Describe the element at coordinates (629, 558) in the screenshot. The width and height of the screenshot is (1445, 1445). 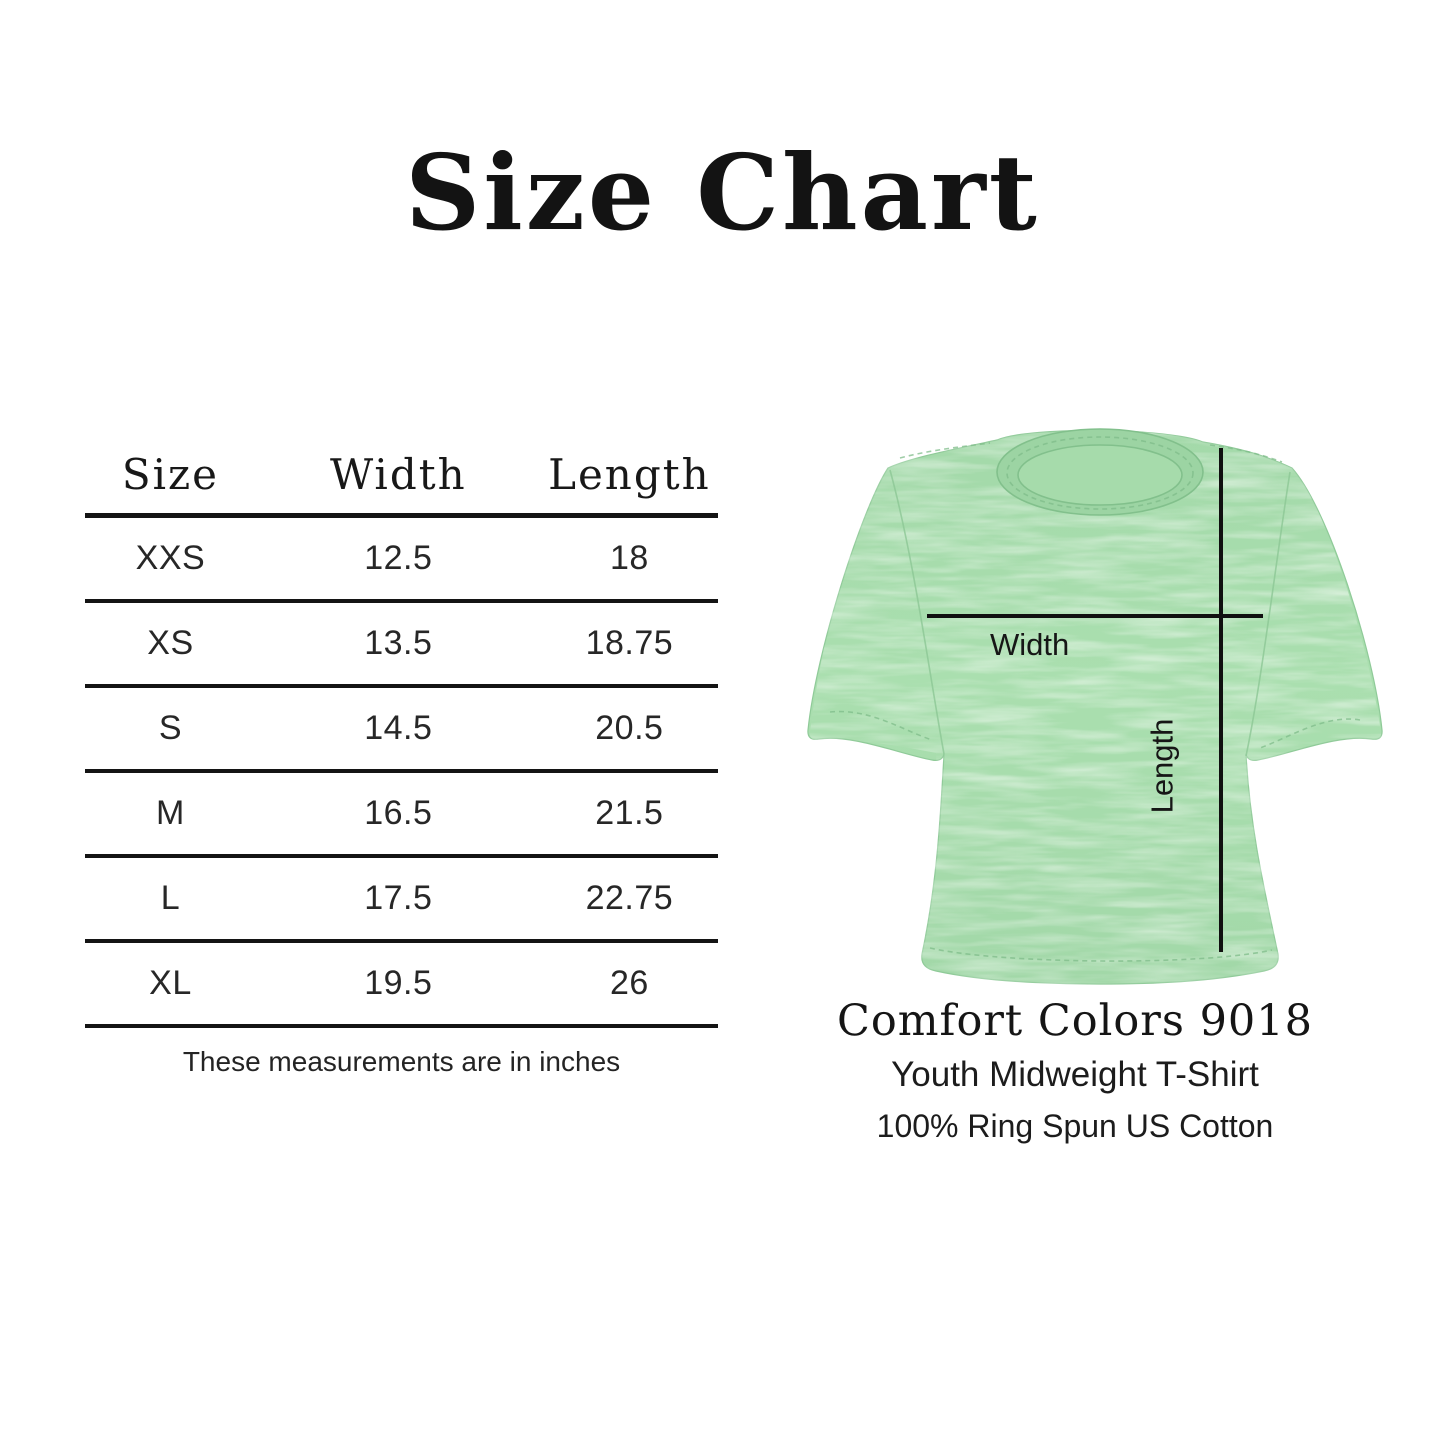
I see `length-value: 18` at that location.